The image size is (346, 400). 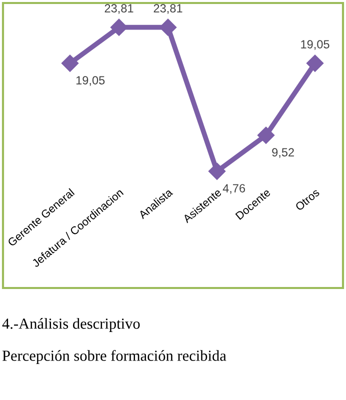 I want to click on data-label: 9,52, so click(x=283, y=153).